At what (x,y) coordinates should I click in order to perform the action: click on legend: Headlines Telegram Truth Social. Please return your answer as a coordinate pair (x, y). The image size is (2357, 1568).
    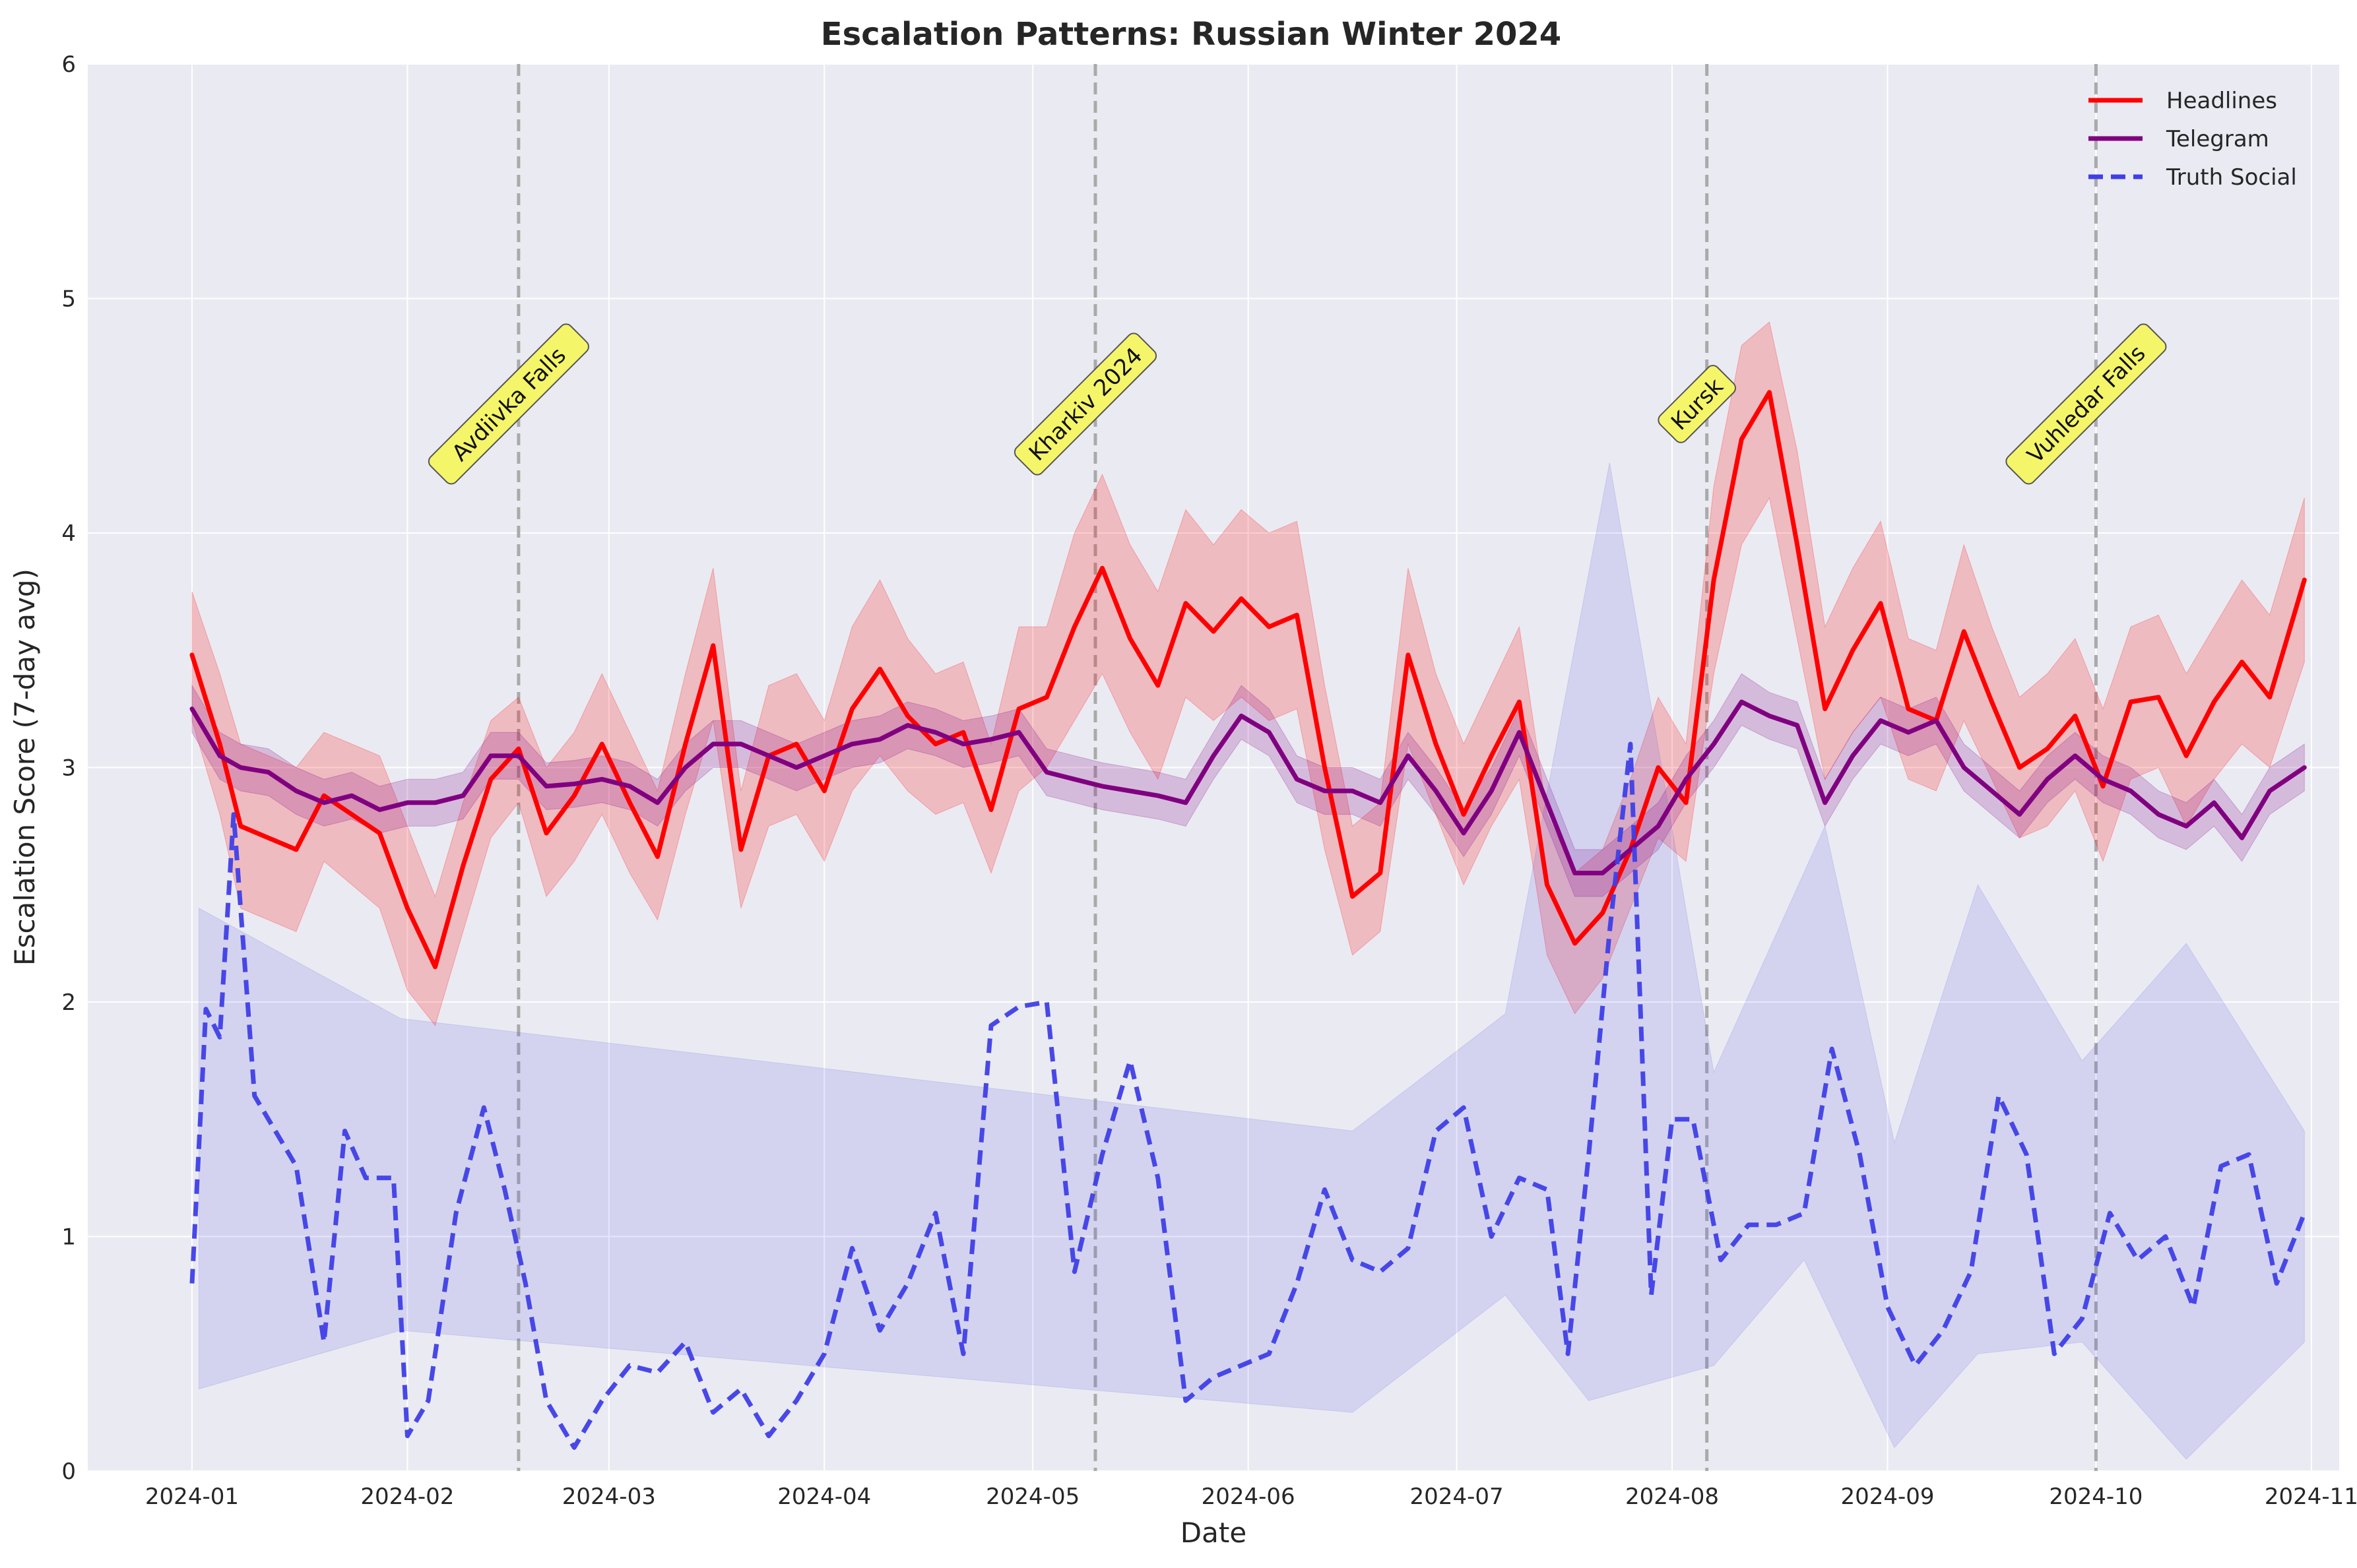
    Looking at the image, I should click on (2193, 139).